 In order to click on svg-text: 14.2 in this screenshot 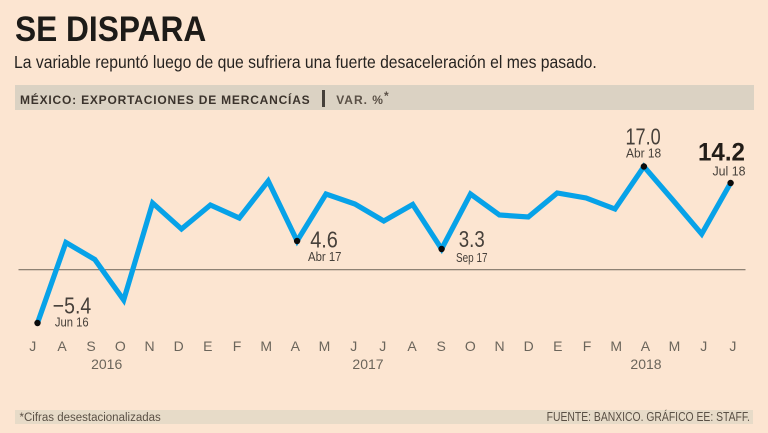, I will do `click(721, 152)`.